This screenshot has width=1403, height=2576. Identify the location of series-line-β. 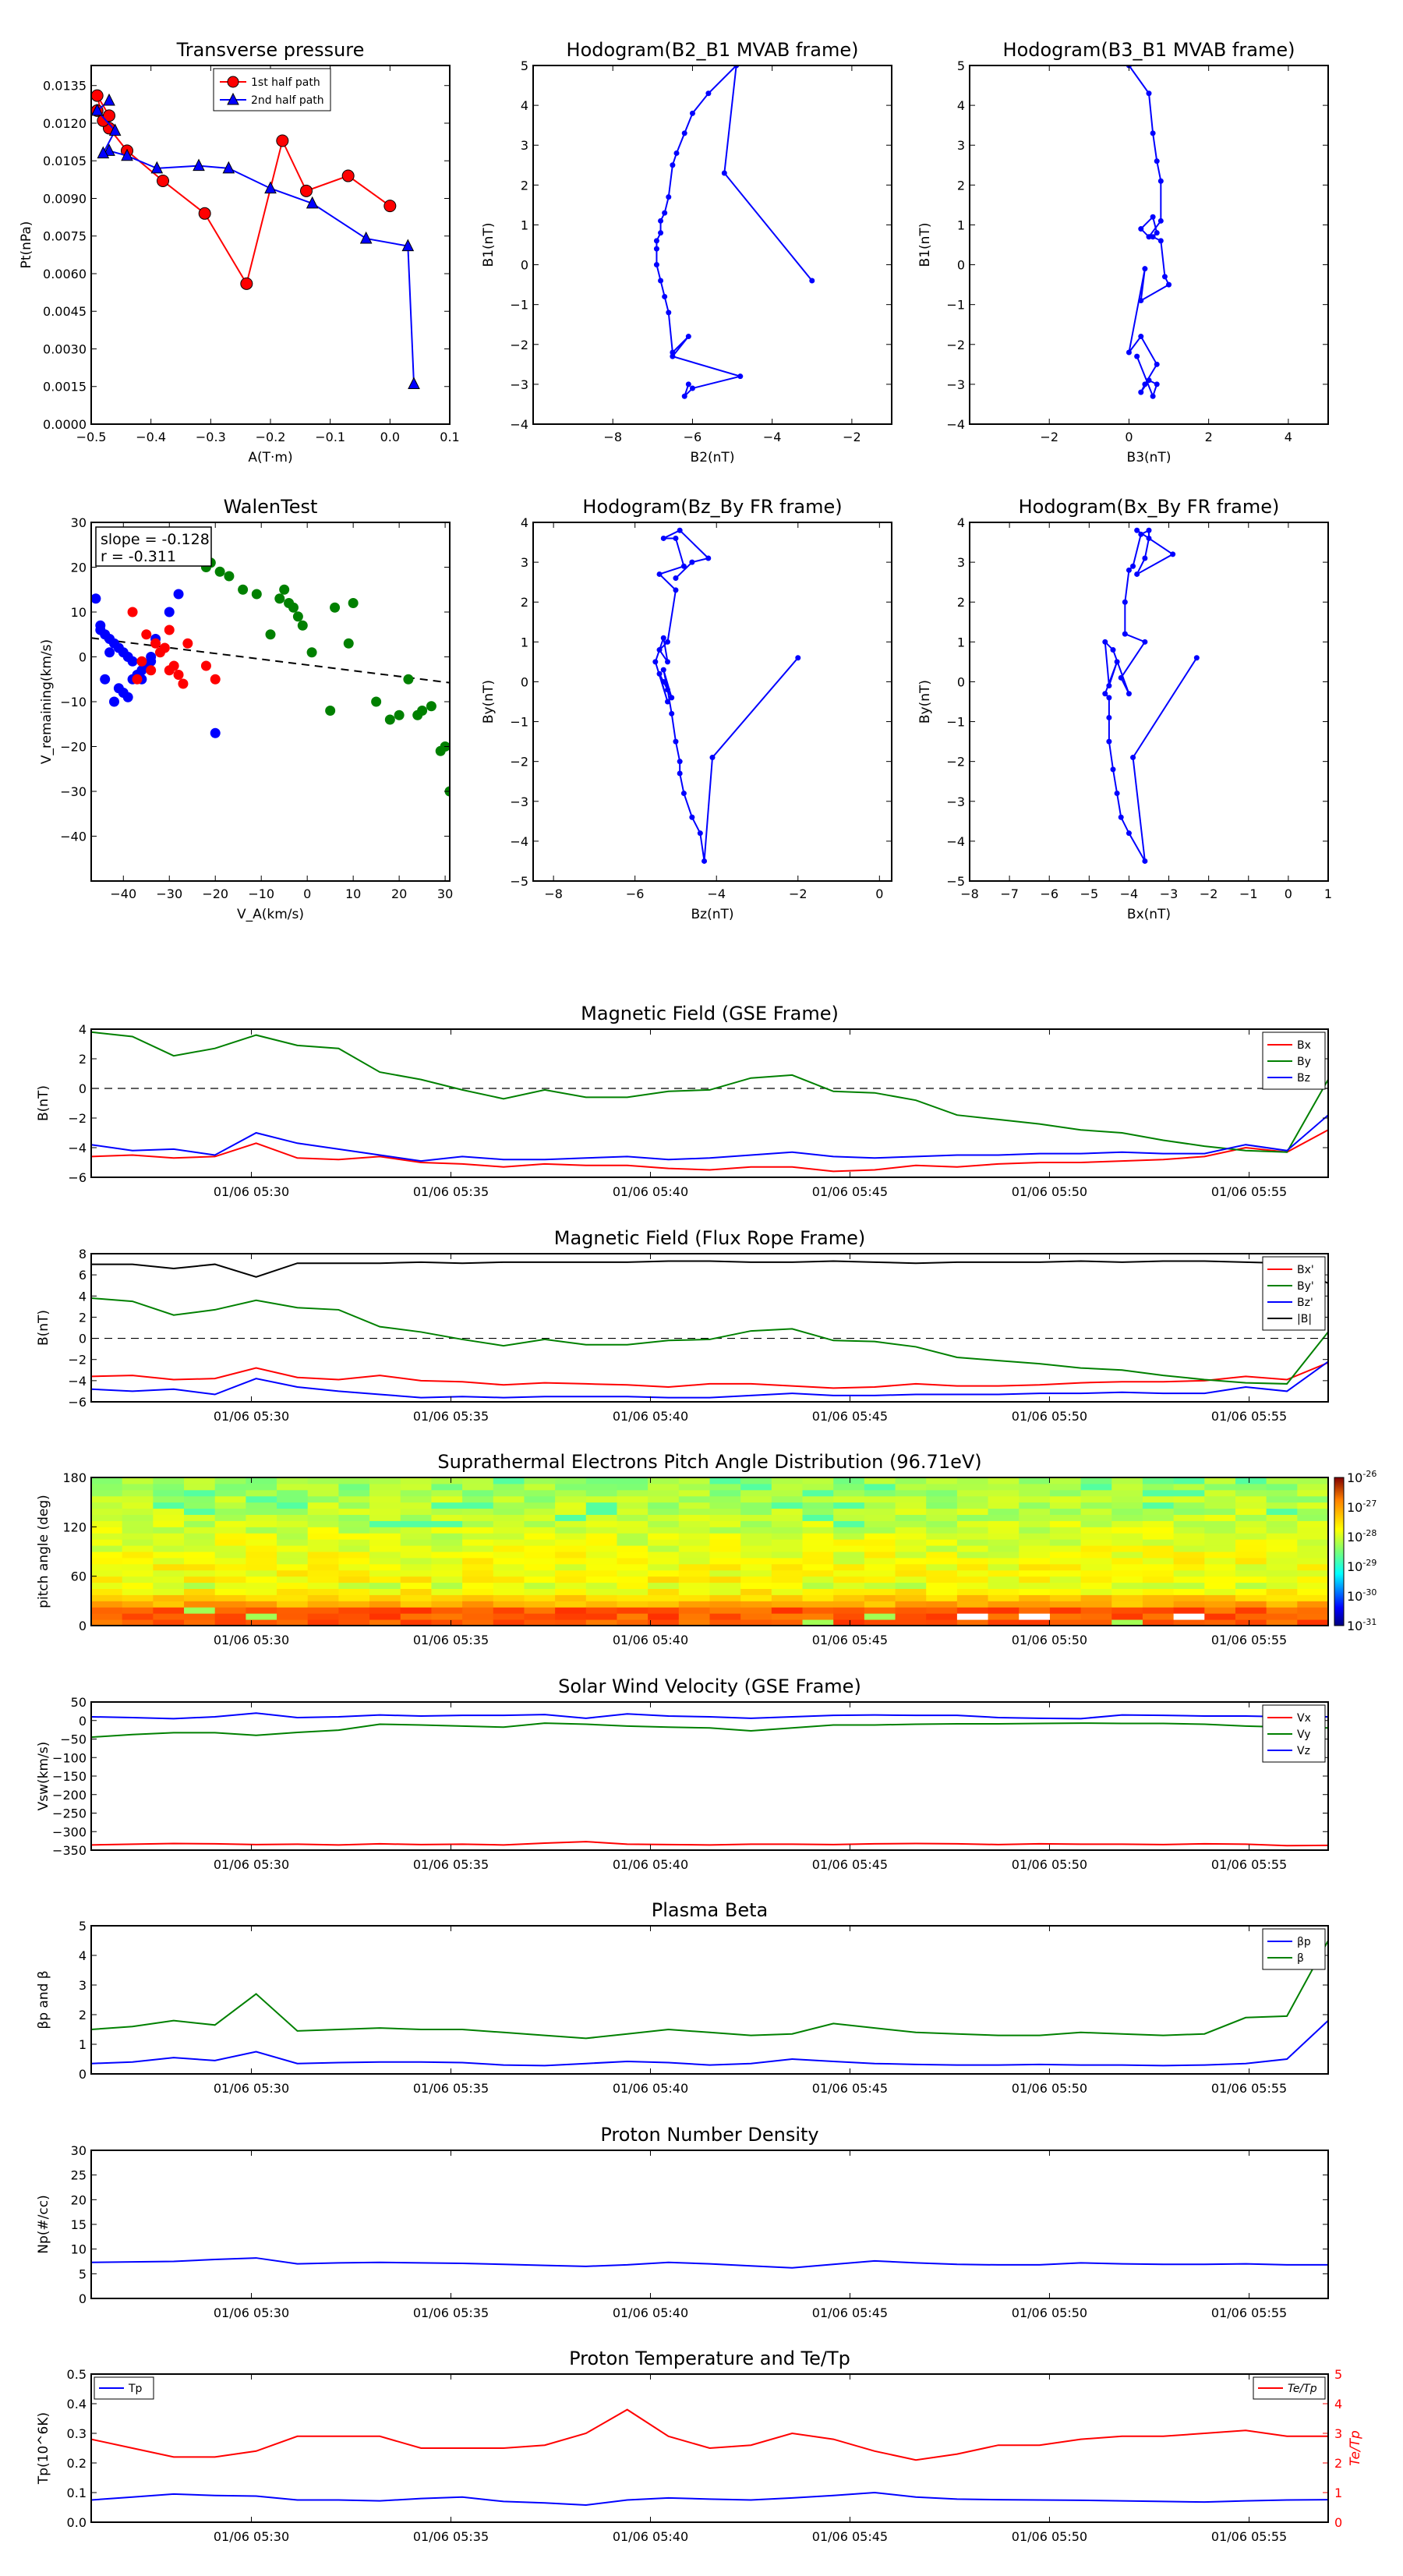
(709, 1990).